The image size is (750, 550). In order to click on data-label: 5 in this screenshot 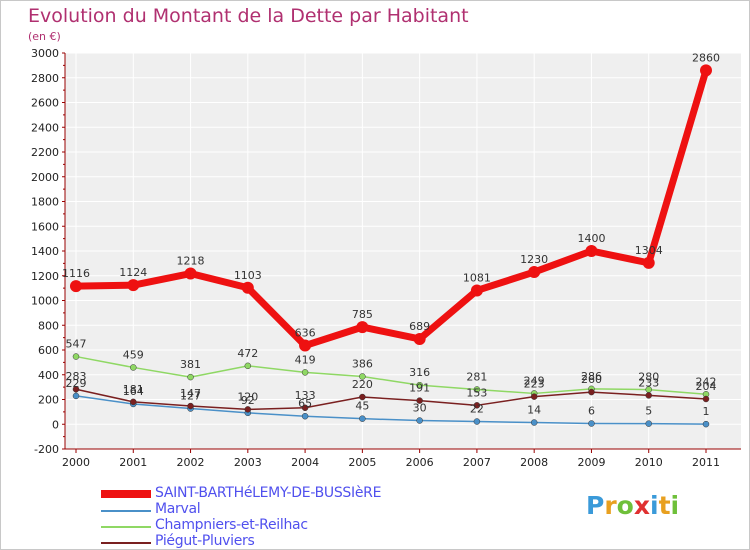, I will do `click(648, 411)`.